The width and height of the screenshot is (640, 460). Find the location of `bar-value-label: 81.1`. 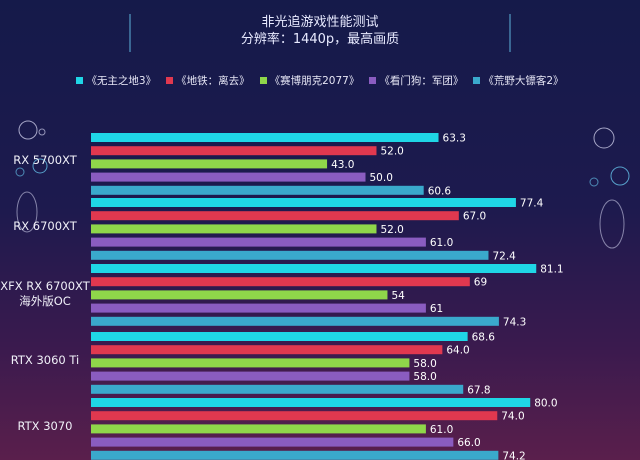

bar-value-label: 81.1 is located at coordinates (551, 270).